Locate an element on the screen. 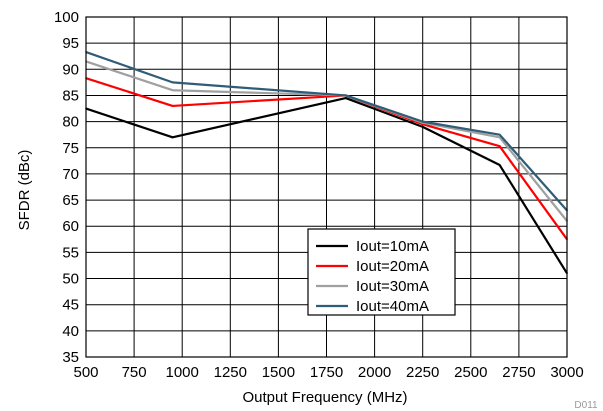  legend-box is located at coordinates (381, 272).